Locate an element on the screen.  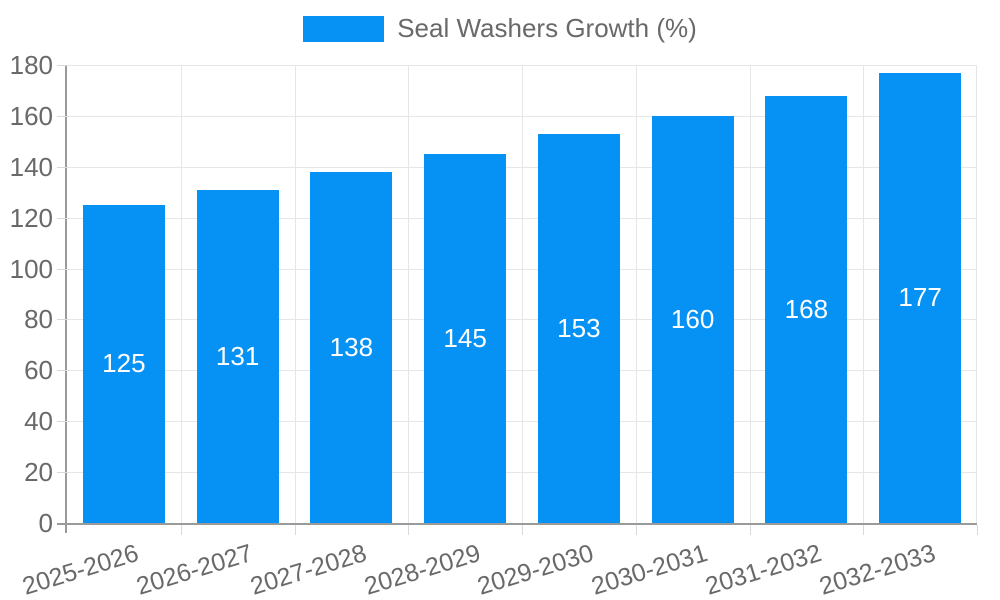
y-axis-tick-label: 20 is located at coordinates (38, 472).